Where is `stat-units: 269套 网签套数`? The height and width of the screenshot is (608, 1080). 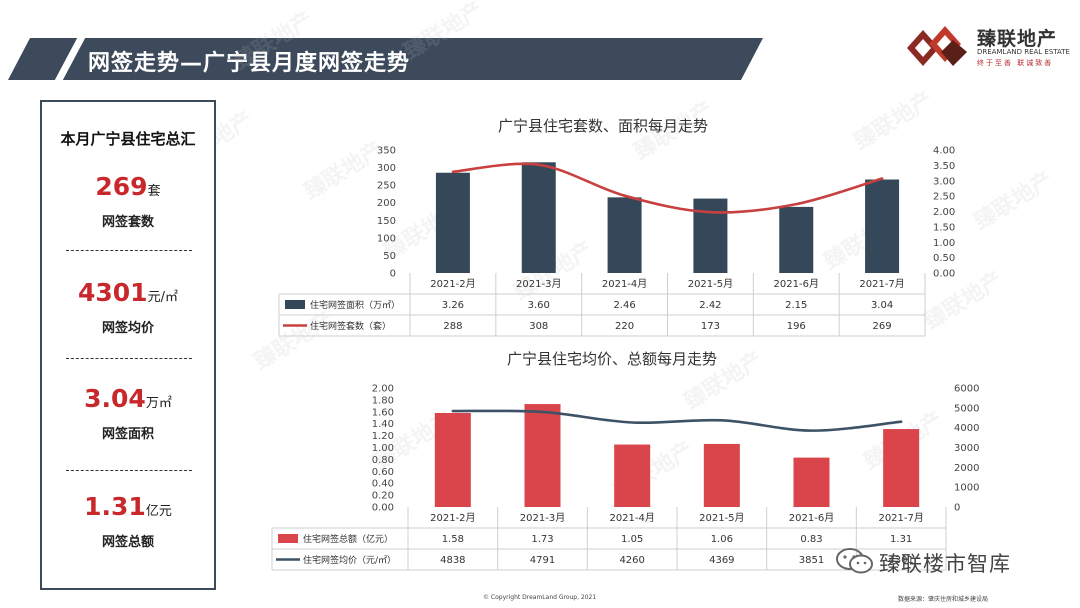 stat-units: 269套 网签套数 is located at coordinates (128, 201).